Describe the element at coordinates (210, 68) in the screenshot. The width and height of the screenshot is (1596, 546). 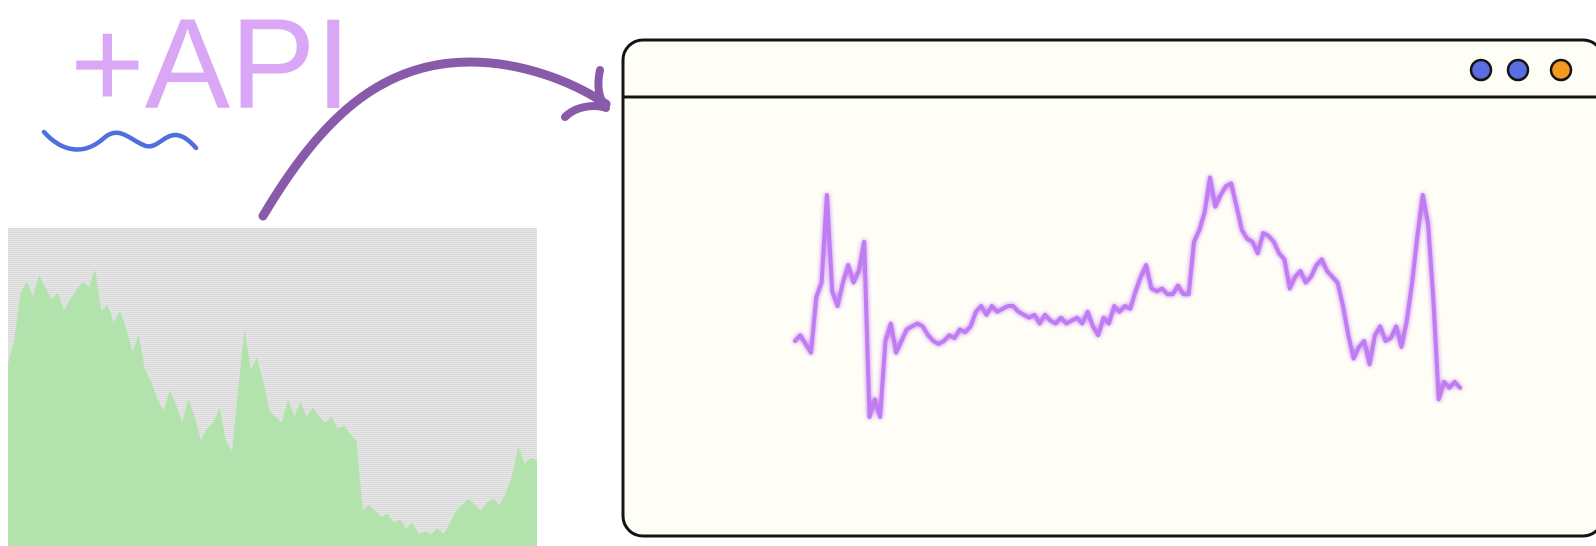
I see `api-headline: +API` at that location.